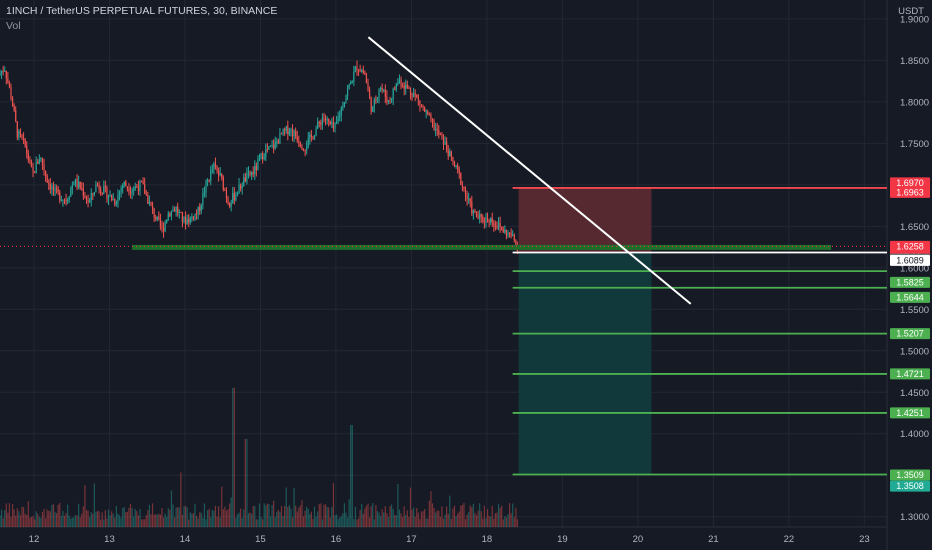 The width and height of the screenshot is (932, 550). I want to click on currency-label: USDT, so click(911, 11).